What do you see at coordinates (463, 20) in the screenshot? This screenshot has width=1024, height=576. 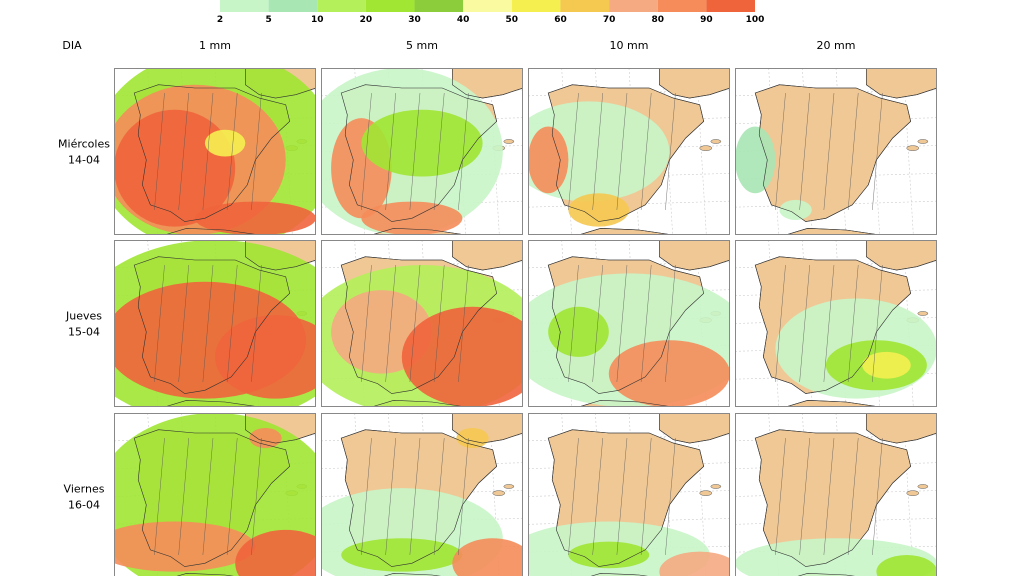 I see `legend-label: 40` at bounding box center [463, 20].